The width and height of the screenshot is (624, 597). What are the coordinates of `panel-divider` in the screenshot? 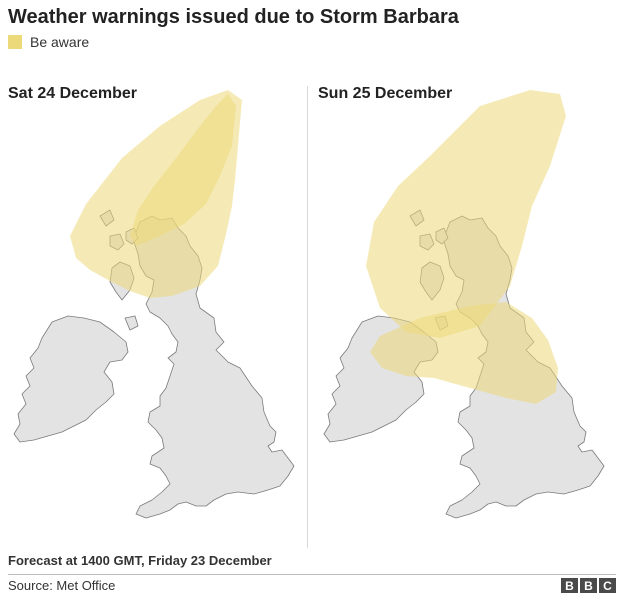 It's located at (307, 317).